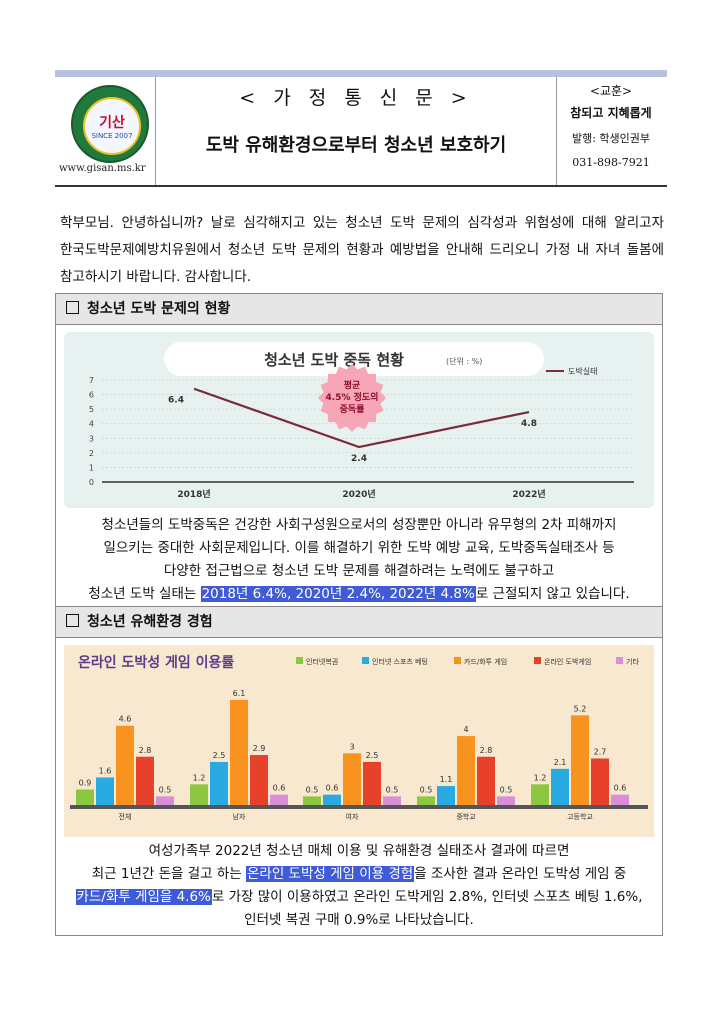 Image resolution: width=720 pixels, height=1018 pixels. I want to click on bar-온라인 도박게임-남자, so click(259, 780).